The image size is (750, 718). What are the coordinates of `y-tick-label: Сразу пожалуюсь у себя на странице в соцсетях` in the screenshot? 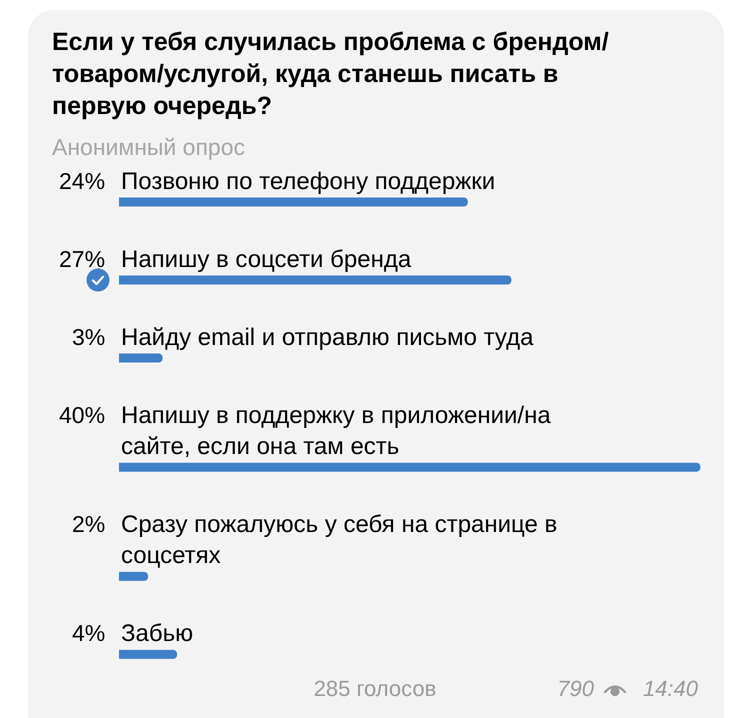 It's located at (339, 540).